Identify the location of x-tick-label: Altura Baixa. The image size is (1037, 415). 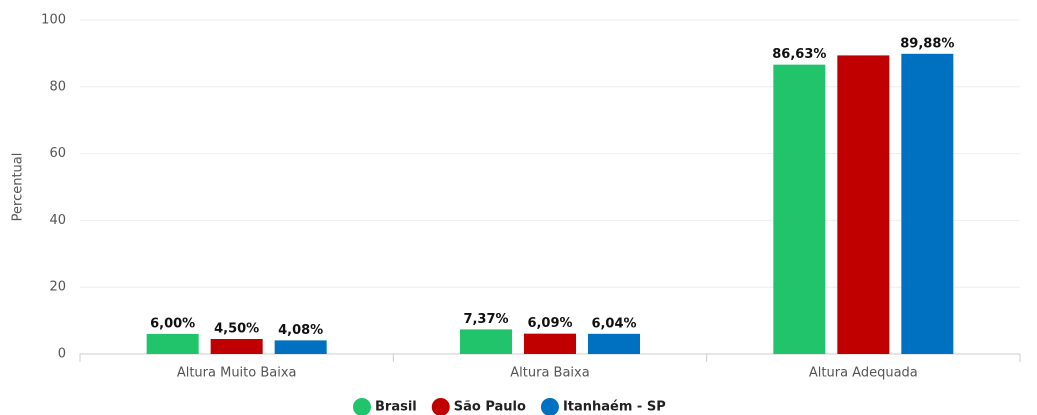
(549, 373).